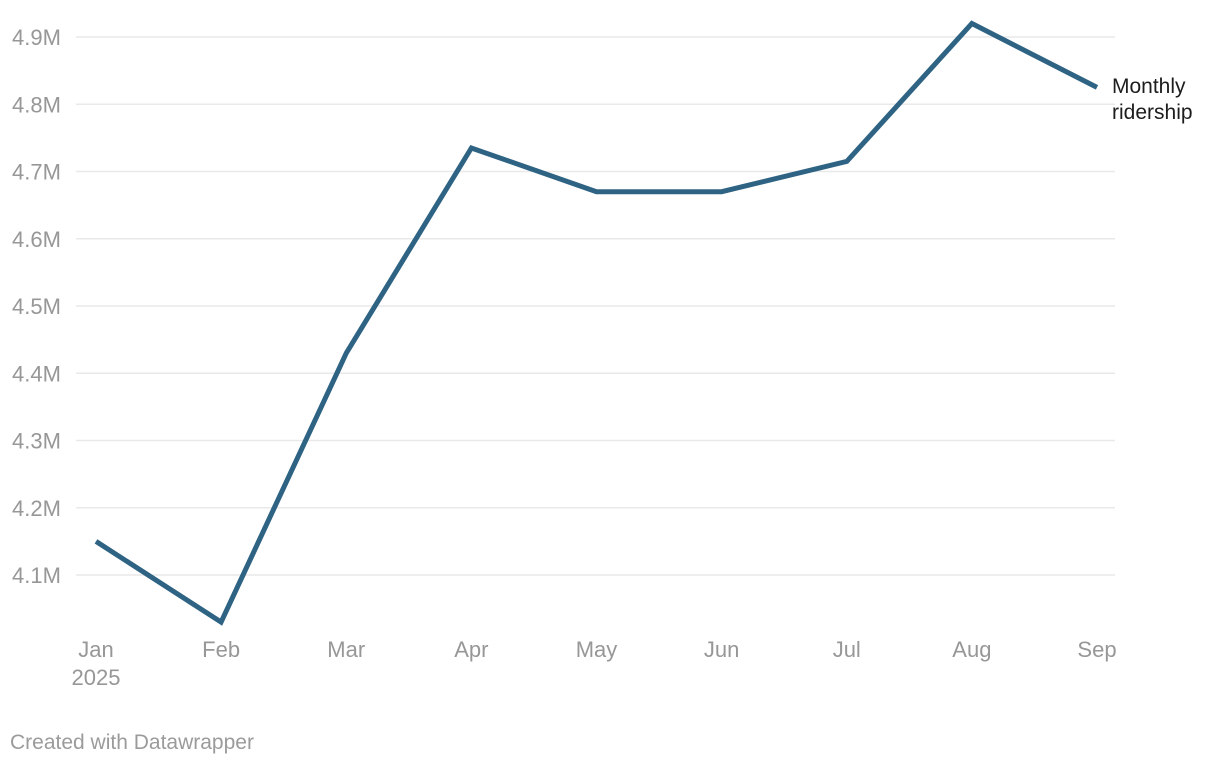 The height and width of the screenshot is (768, 1220). What do you see at coordinates (36, 306) in the screenshot?
I see `y-tick-label: 4.5M` at bounding box center [36, 306].